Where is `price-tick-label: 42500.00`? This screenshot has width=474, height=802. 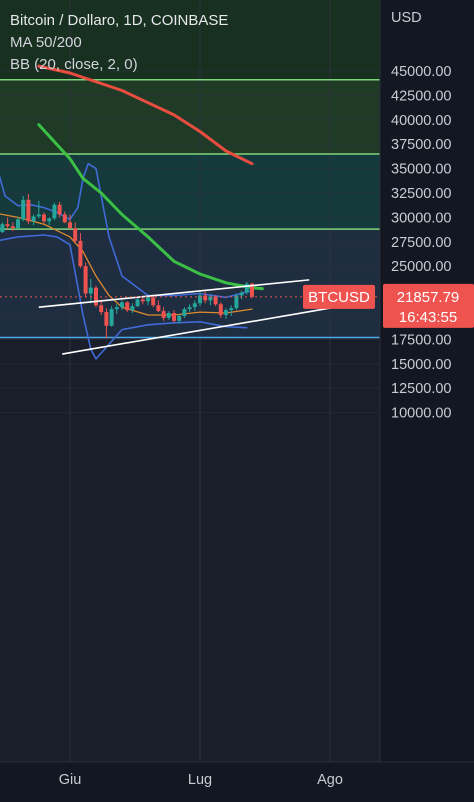 price-tick-label: 42500.00 is located at coordinates (421, 96).